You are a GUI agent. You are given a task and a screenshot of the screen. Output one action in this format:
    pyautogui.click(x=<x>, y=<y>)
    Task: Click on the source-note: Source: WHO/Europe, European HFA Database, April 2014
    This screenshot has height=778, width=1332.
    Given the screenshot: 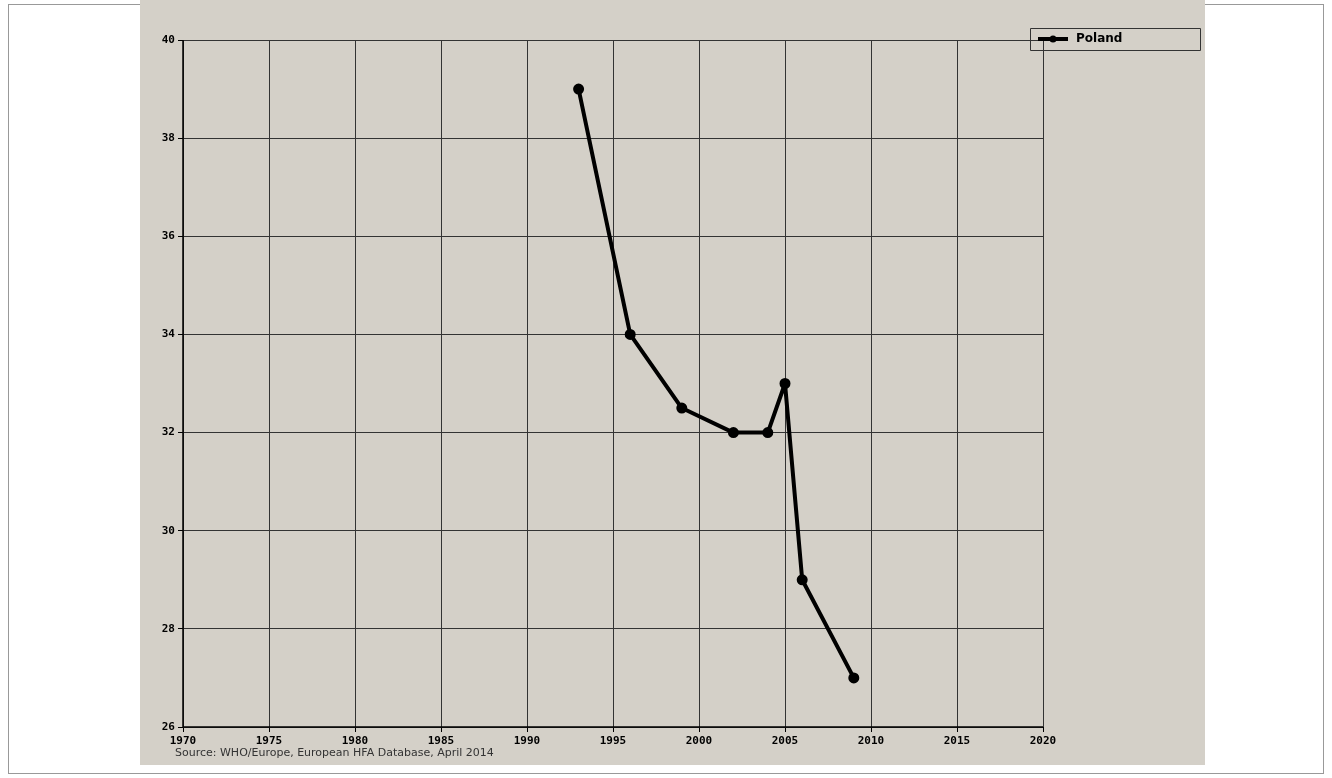 What is the action you would take?
    pyautogui.click(x=334, y=752)
    